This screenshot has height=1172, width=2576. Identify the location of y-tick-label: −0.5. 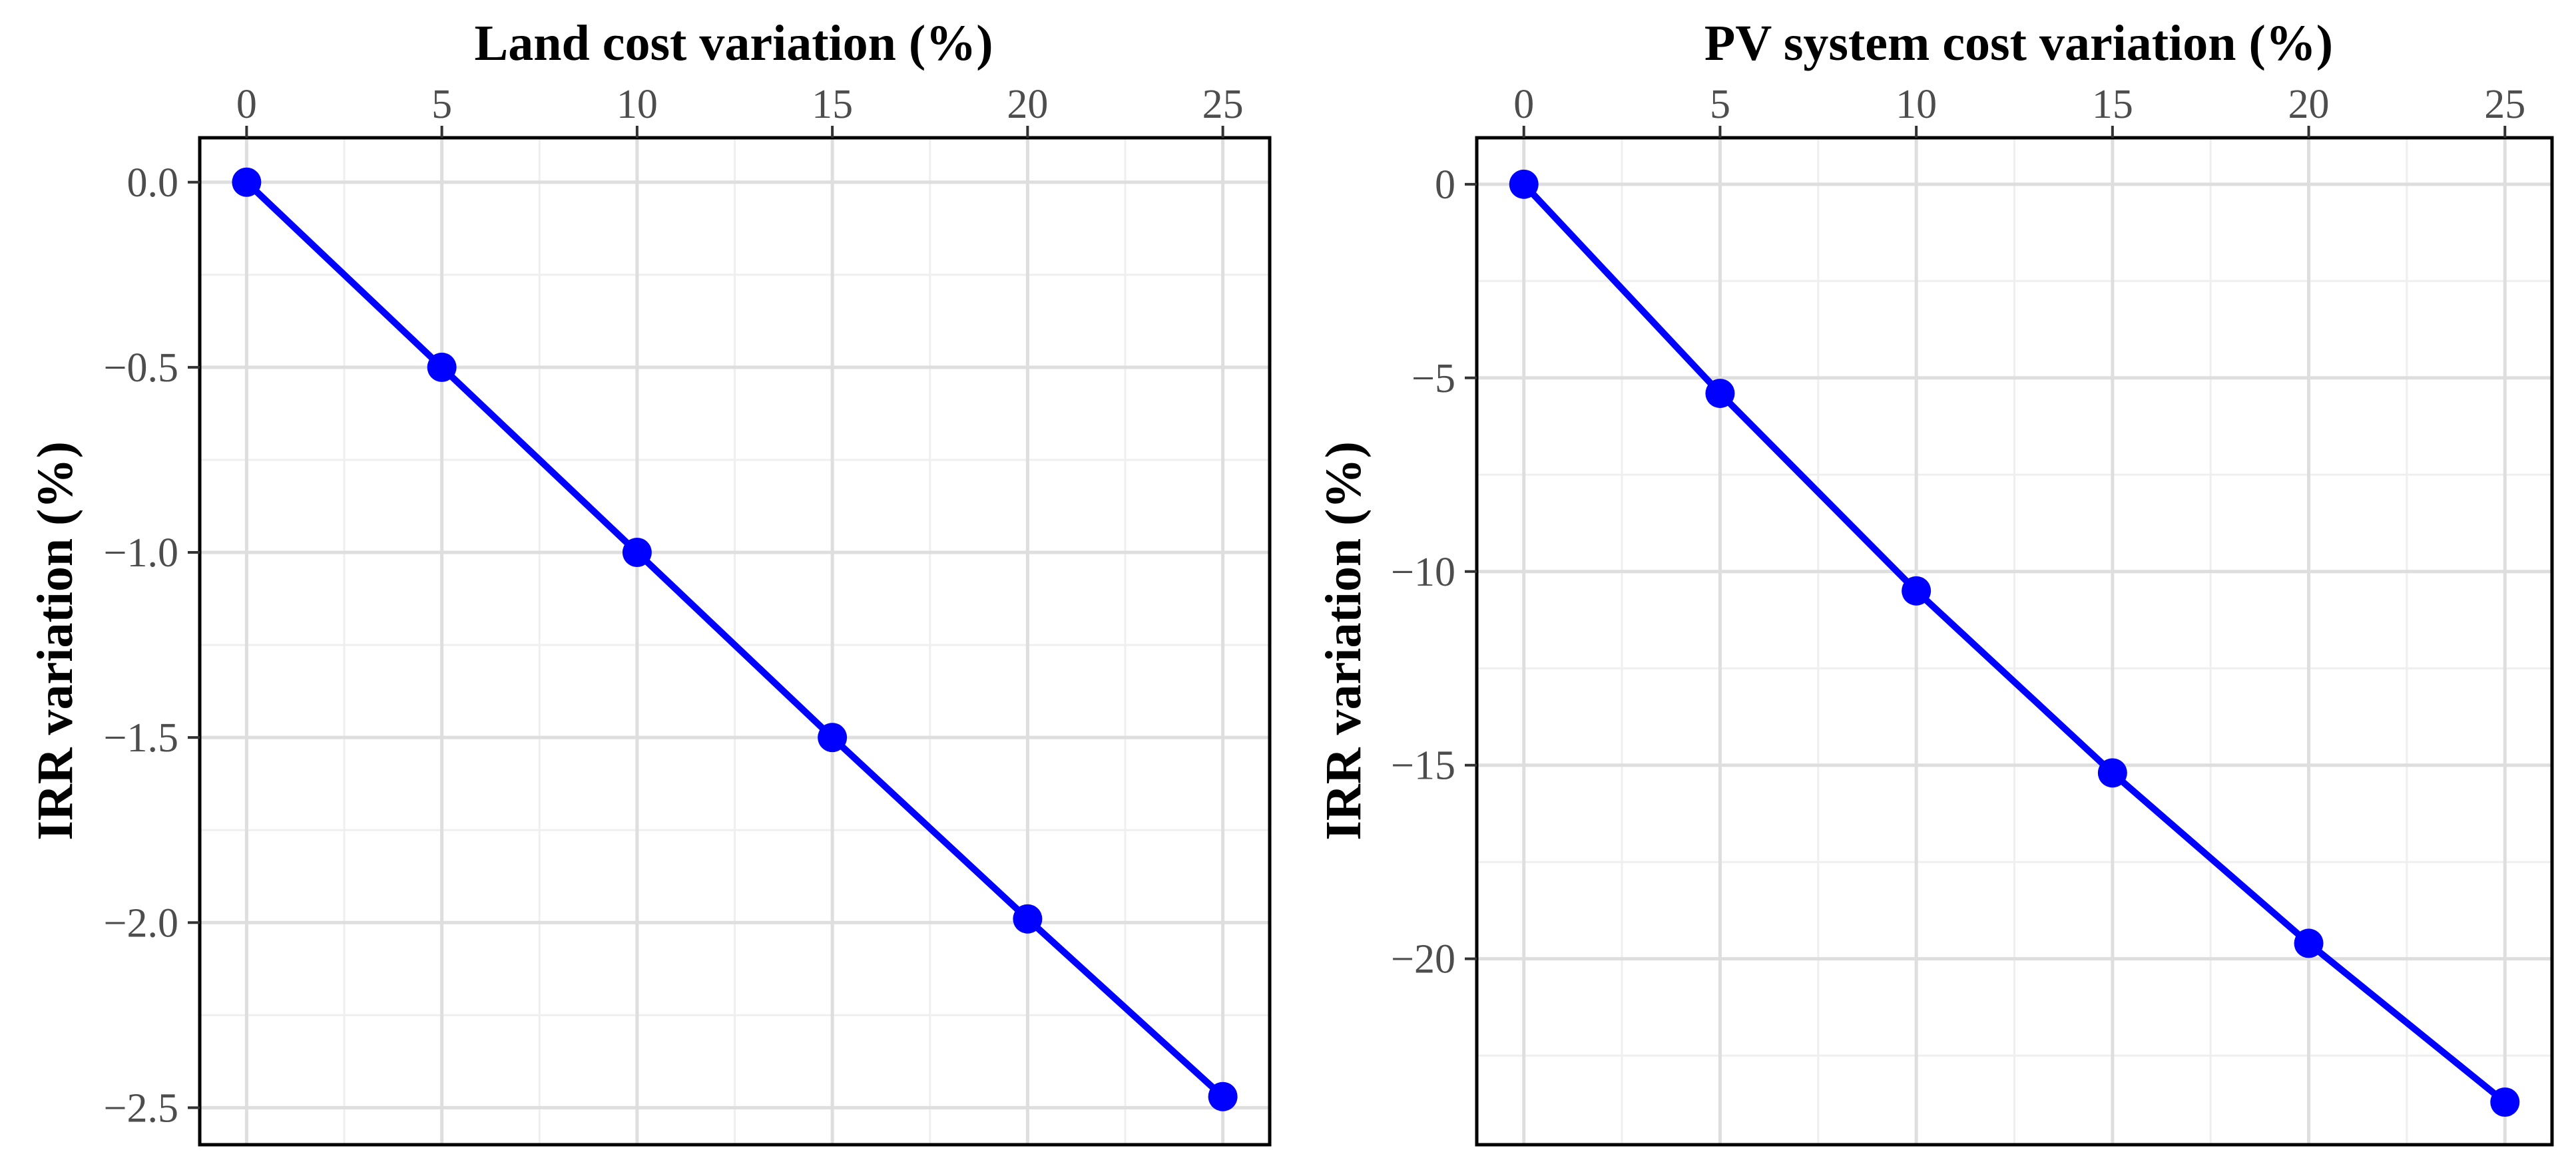
(141, 368).